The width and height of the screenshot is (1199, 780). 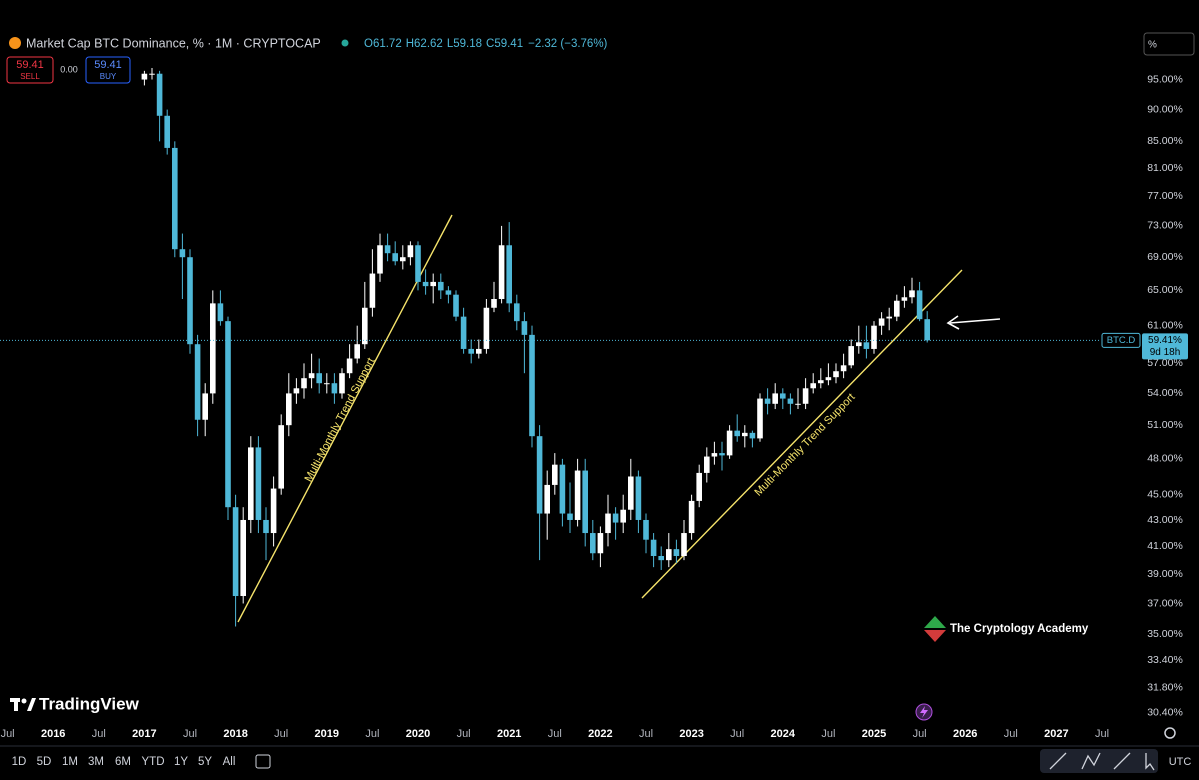 What do you see at coordinates (383, 44) in the screenshot?
I see `ohlc-open: O61.72` at bounding box center [383, 44].